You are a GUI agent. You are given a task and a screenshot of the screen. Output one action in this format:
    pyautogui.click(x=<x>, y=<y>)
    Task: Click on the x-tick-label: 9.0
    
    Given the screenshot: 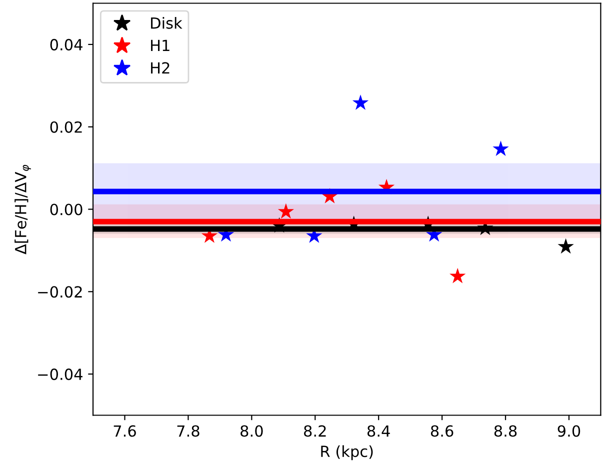 What is the action you would take?
    pyautogui.click(x=569, y=431)
    